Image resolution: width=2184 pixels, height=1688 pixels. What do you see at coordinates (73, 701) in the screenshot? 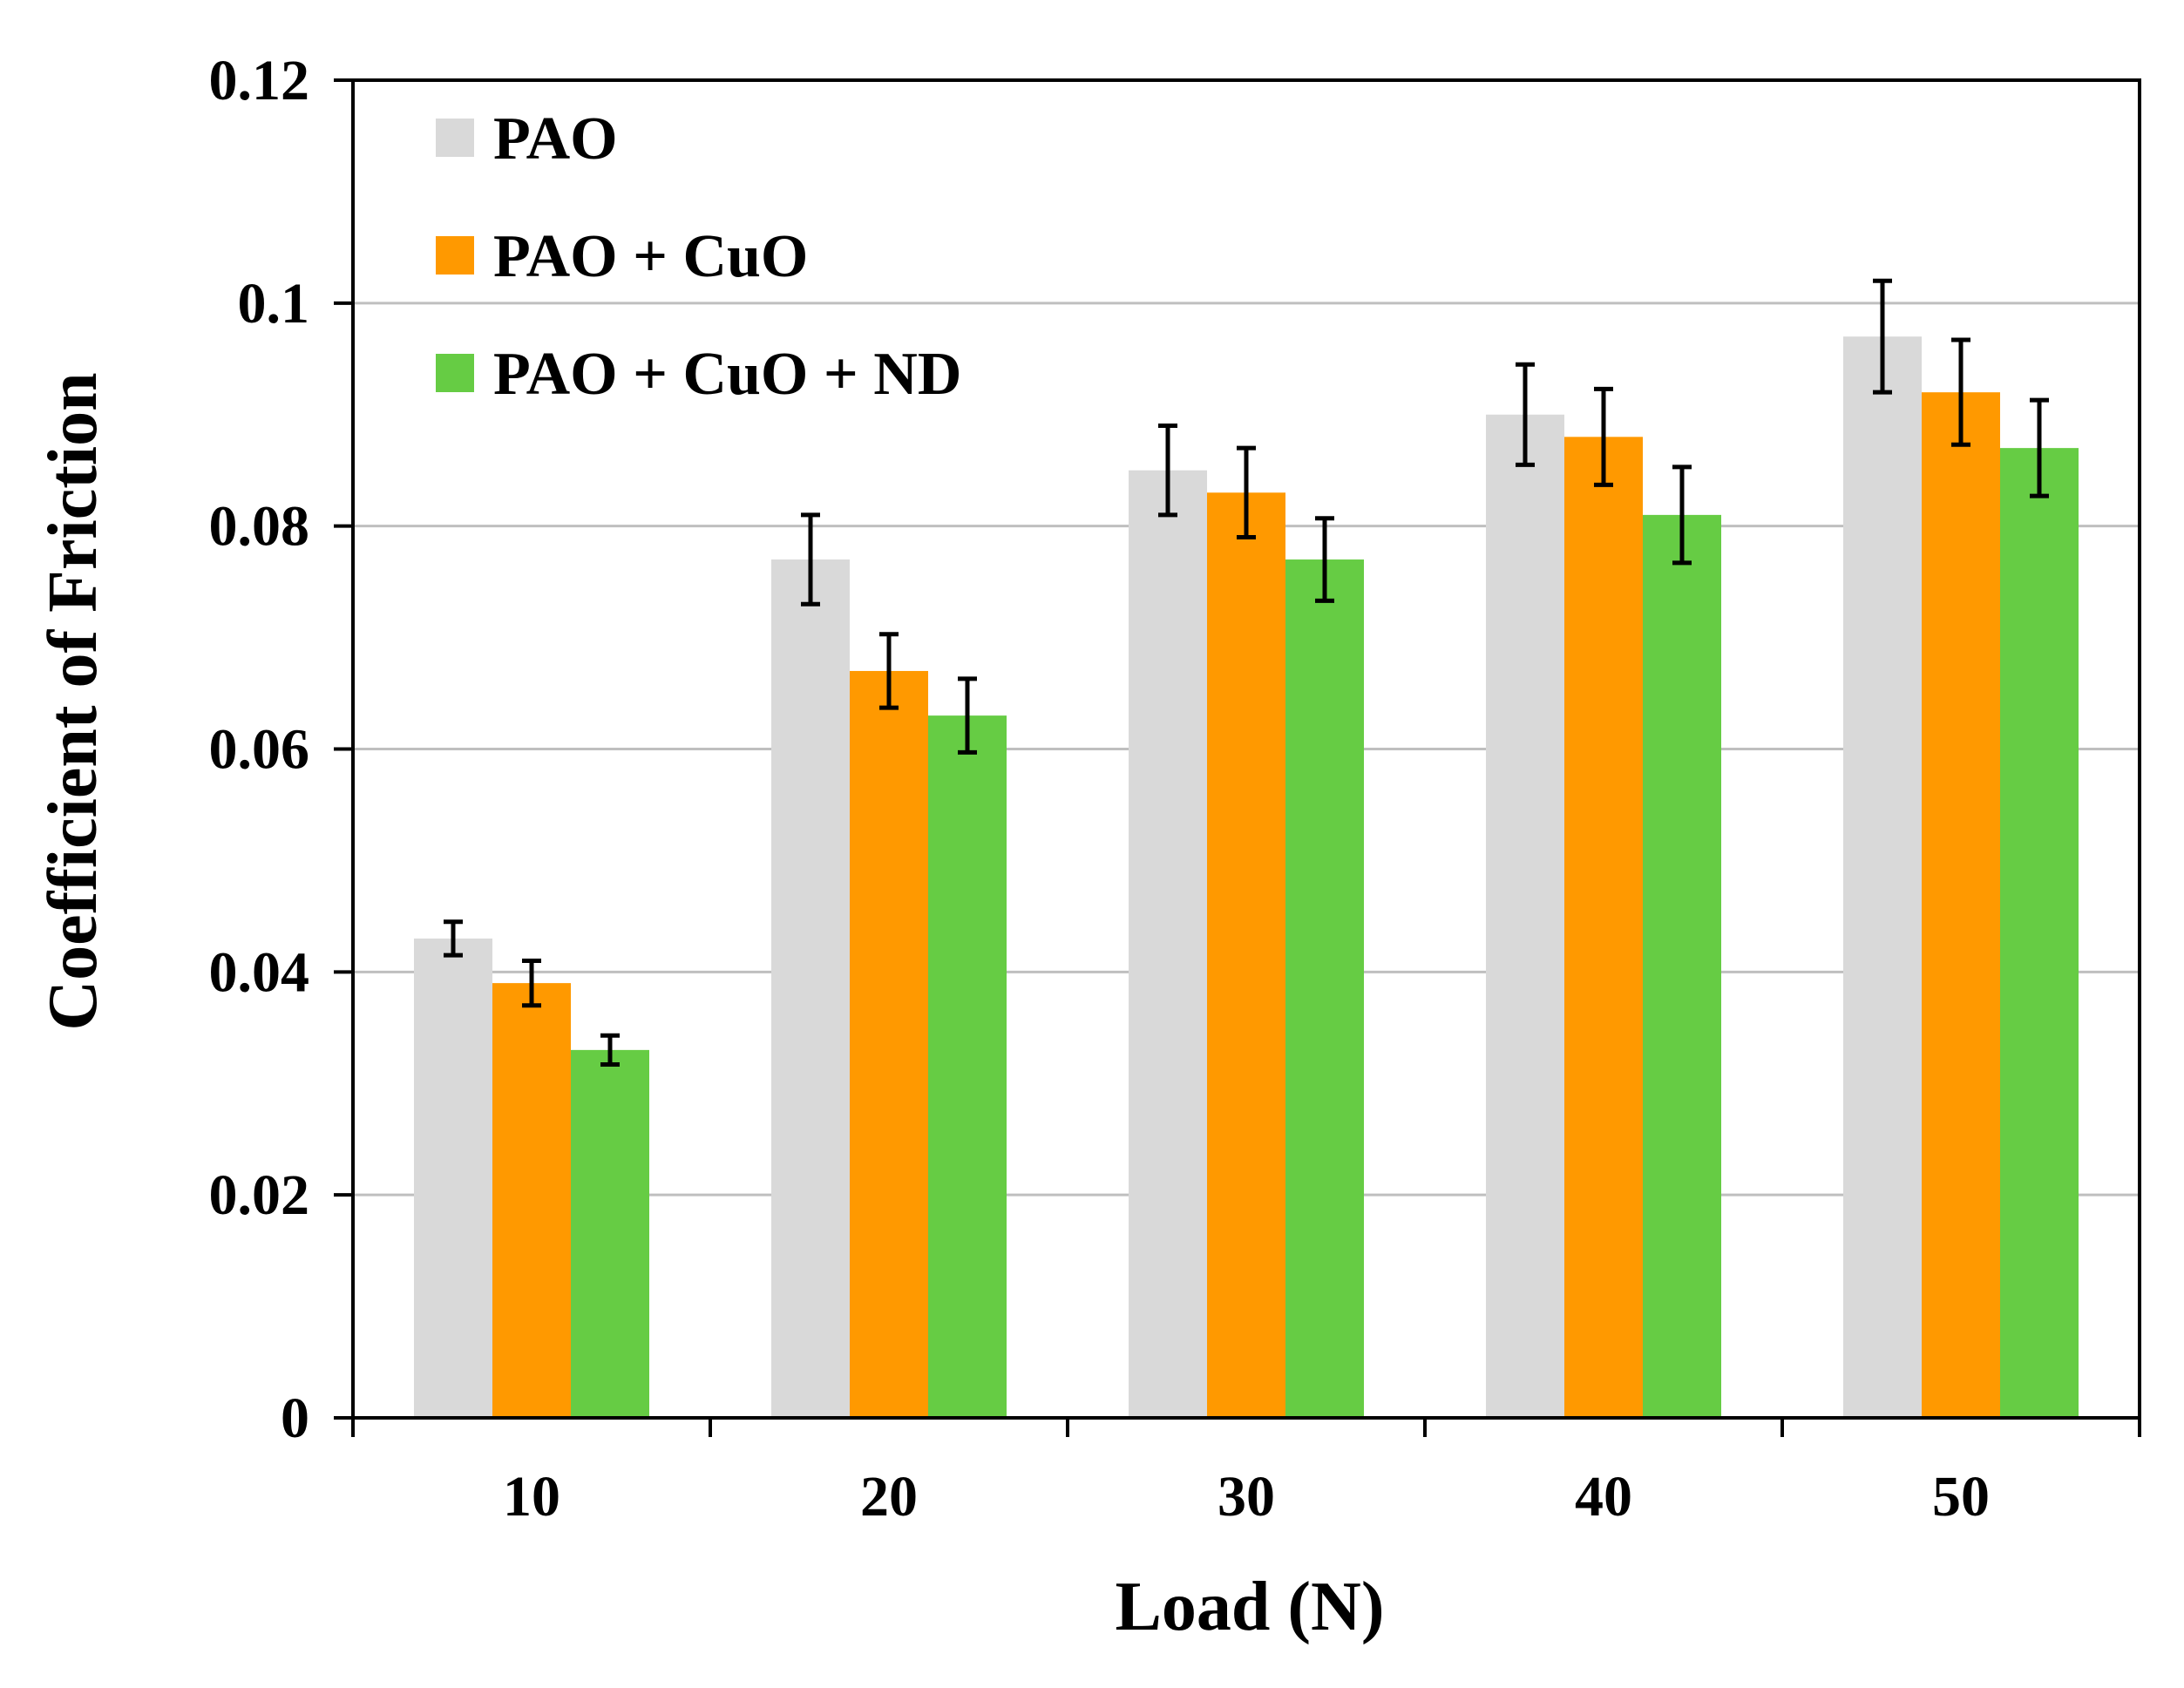
I see `y-axis-title: Coefficient of Friction` at bounding box center [73, 701].